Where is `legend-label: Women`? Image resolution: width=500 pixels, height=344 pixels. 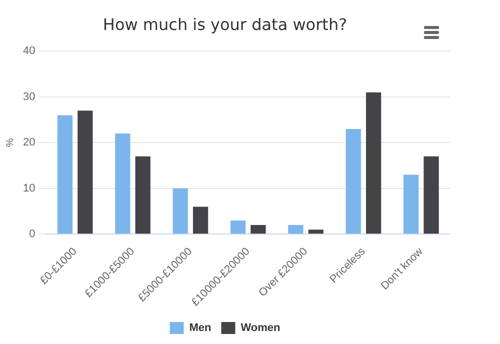
legend-label: Women is located at coordinates (260, 328).